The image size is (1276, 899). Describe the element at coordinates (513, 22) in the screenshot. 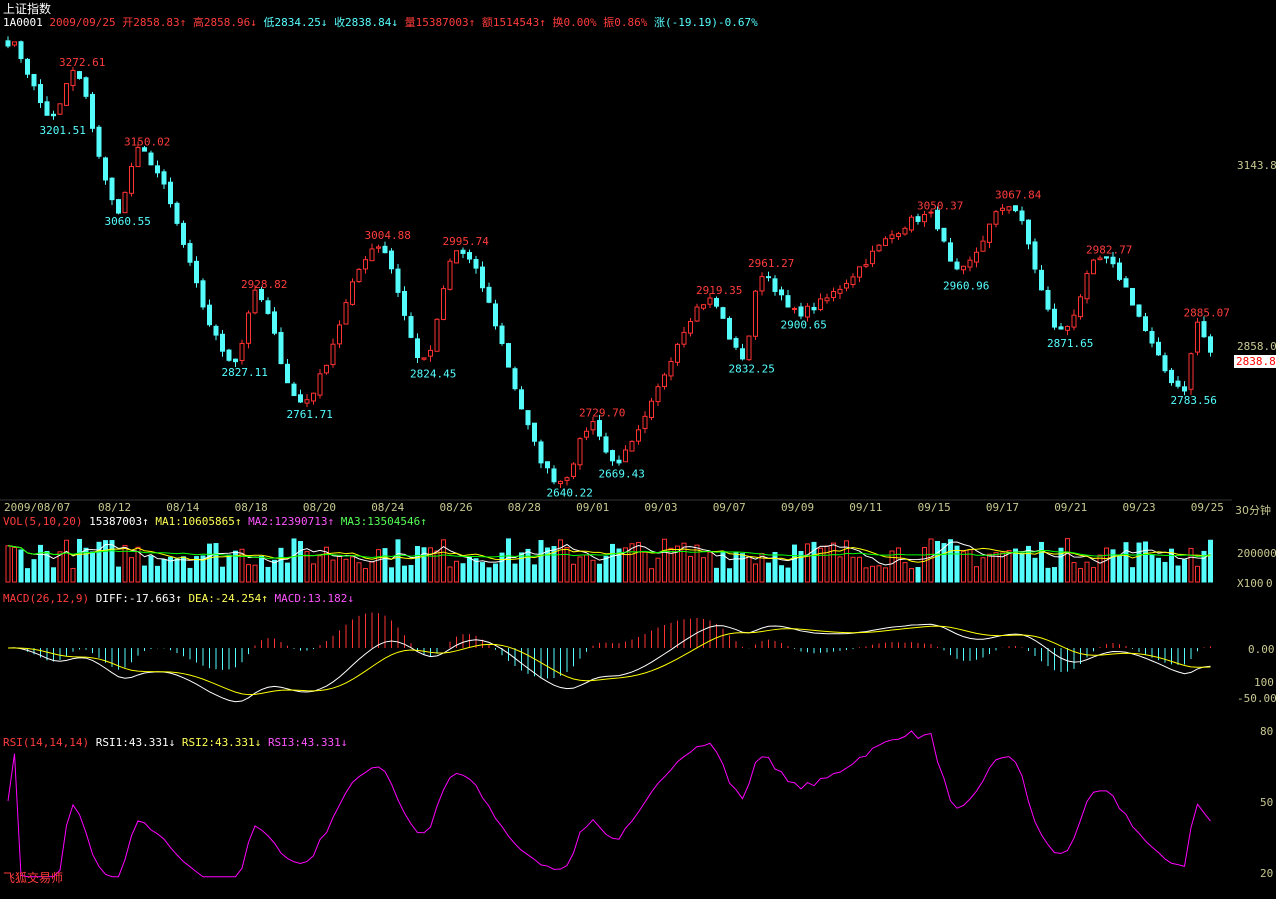

I see `quote-amount: 额1514543↑` at that location.